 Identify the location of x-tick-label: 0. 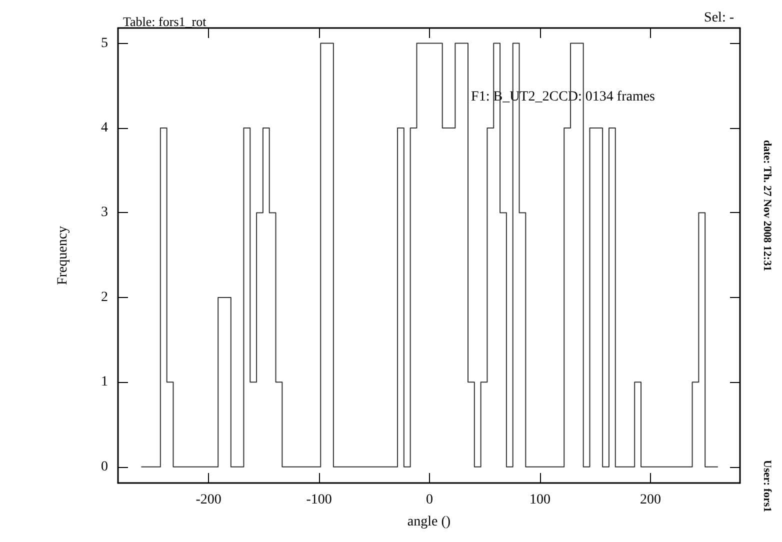
(430, 500).